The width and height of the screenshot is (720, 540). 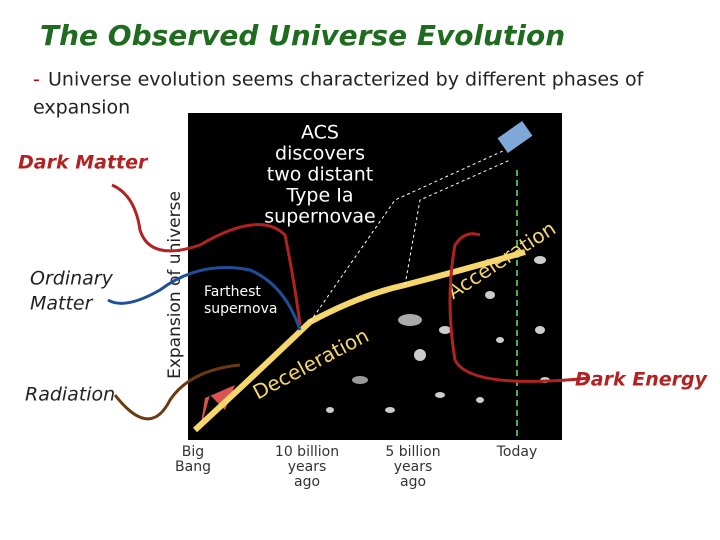 I want to click on dark-matter-label: Dark Matter, so click(x=83, y=163).